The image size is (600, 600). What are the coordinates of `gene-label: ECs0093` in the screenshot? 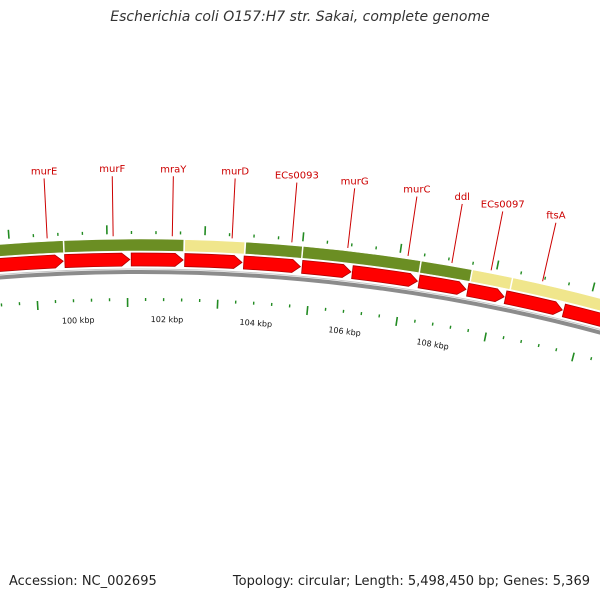 It's located at (297, 176).